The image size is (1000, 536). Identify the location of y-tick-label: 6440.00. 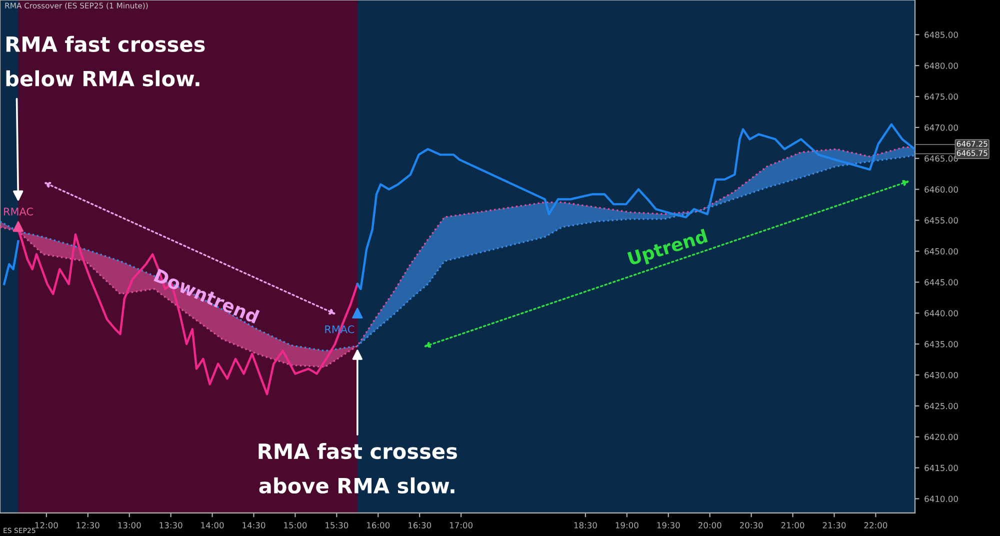
(941, 313).